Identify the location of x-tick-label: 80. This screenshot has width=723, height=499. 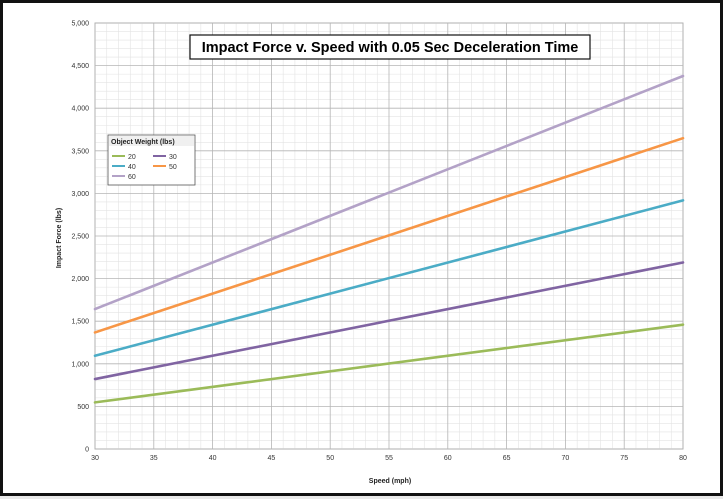
(683, 458).